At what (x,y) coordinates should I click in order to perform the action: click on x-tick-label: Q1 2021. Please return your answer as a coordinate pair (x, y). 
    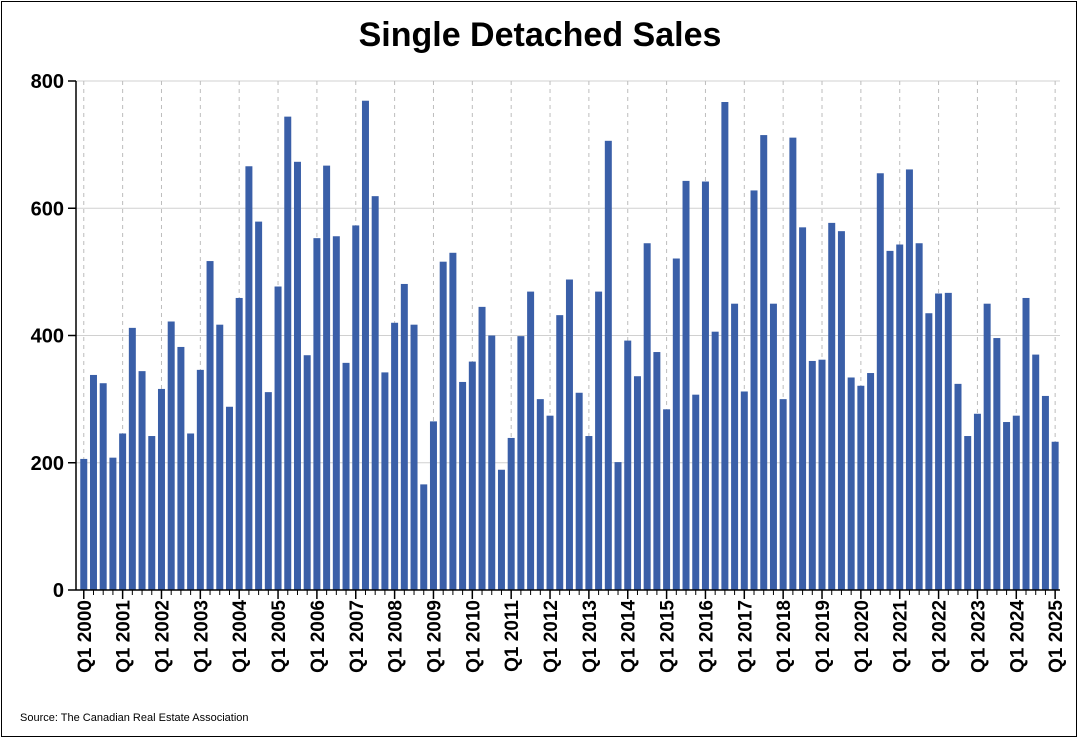
    Looking at the image, I should click on (901, 636).